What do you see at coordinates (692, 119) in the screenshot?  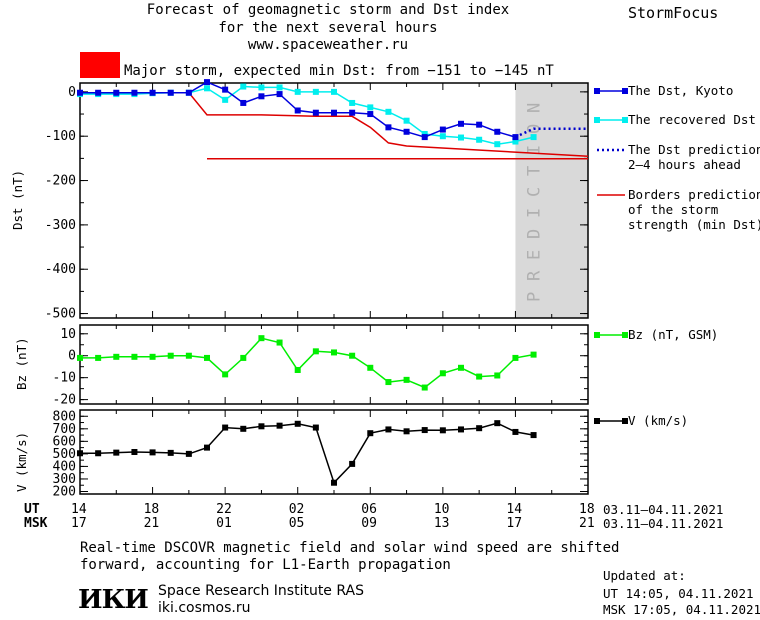 I see `legend-recovered-dst: The recovered Dst` at bounding box center [692, 119].